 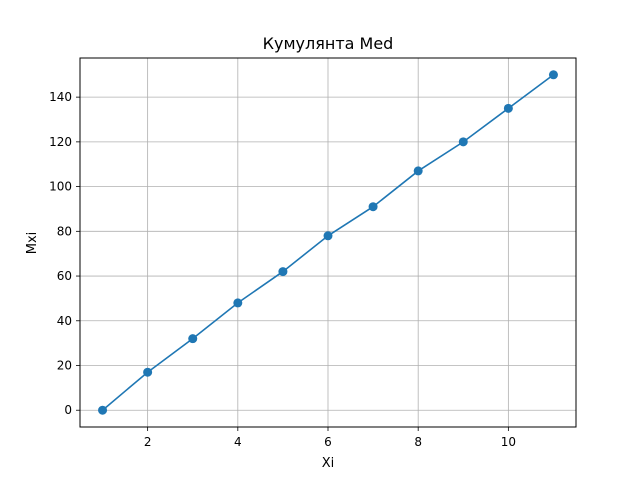 I want to click on y-tick-label: 20, so click(x=64, y=366).